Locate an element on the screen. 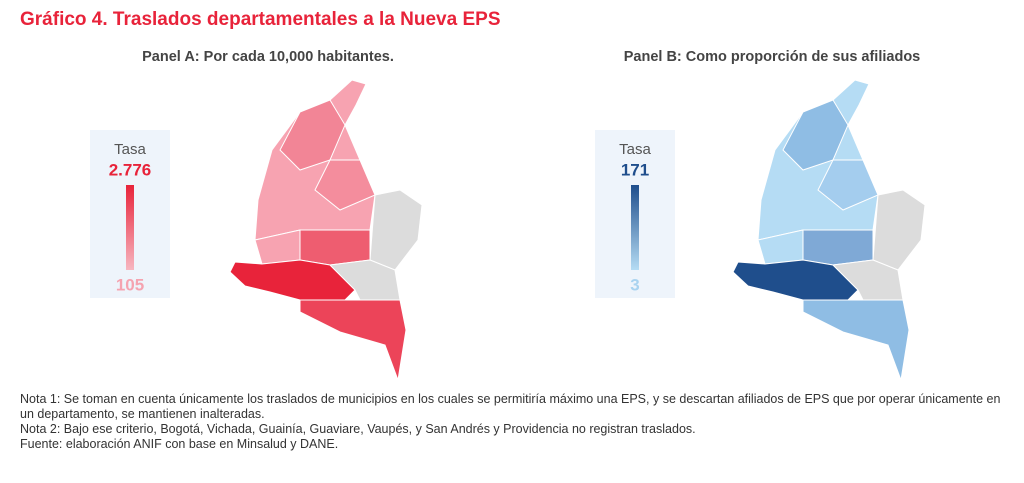 This screenshot has width=1024, height=483. panel-title: Panel A: Por cada 10,000 habitantes. is located at coordinates (268, 57).